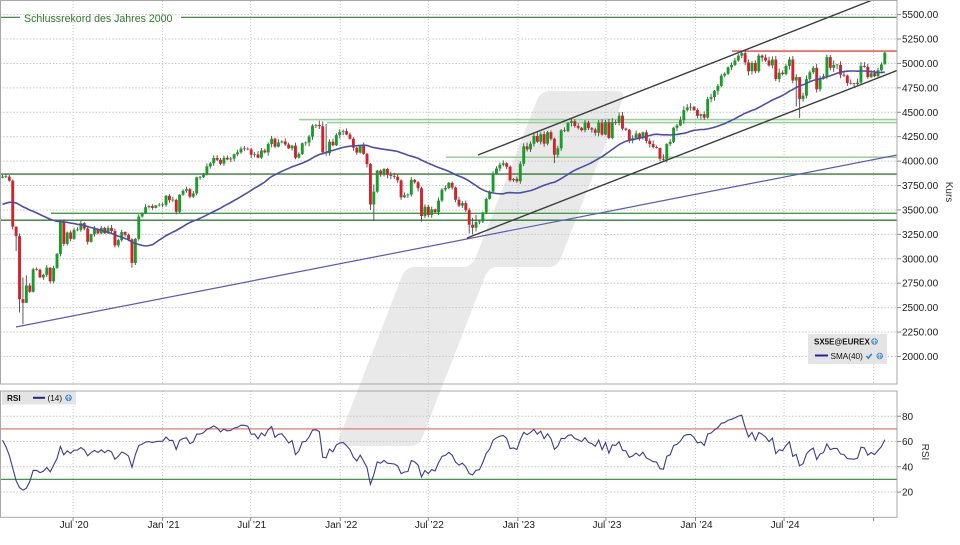 The width and height of the screenshot is (960, 545). Describe the element at coordinates (908, 417) in the screenshot. I see `svg-text: 80` at that location.